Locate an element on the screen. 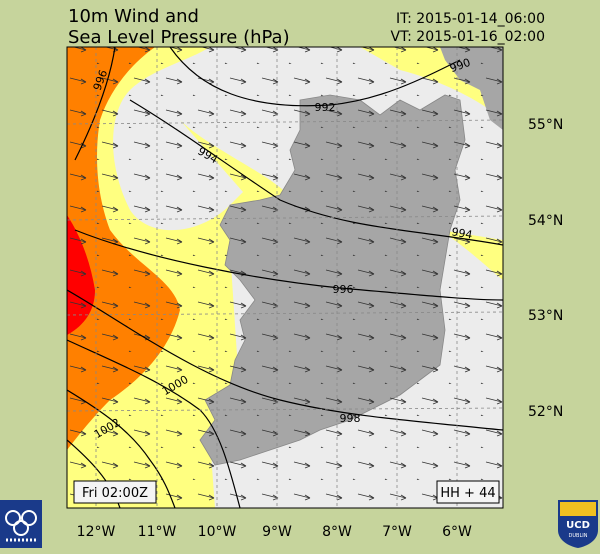 Image resolution: width=600 pixels, height=554 pixels. isobar-label: 994 is located at coordinates (461, 233).